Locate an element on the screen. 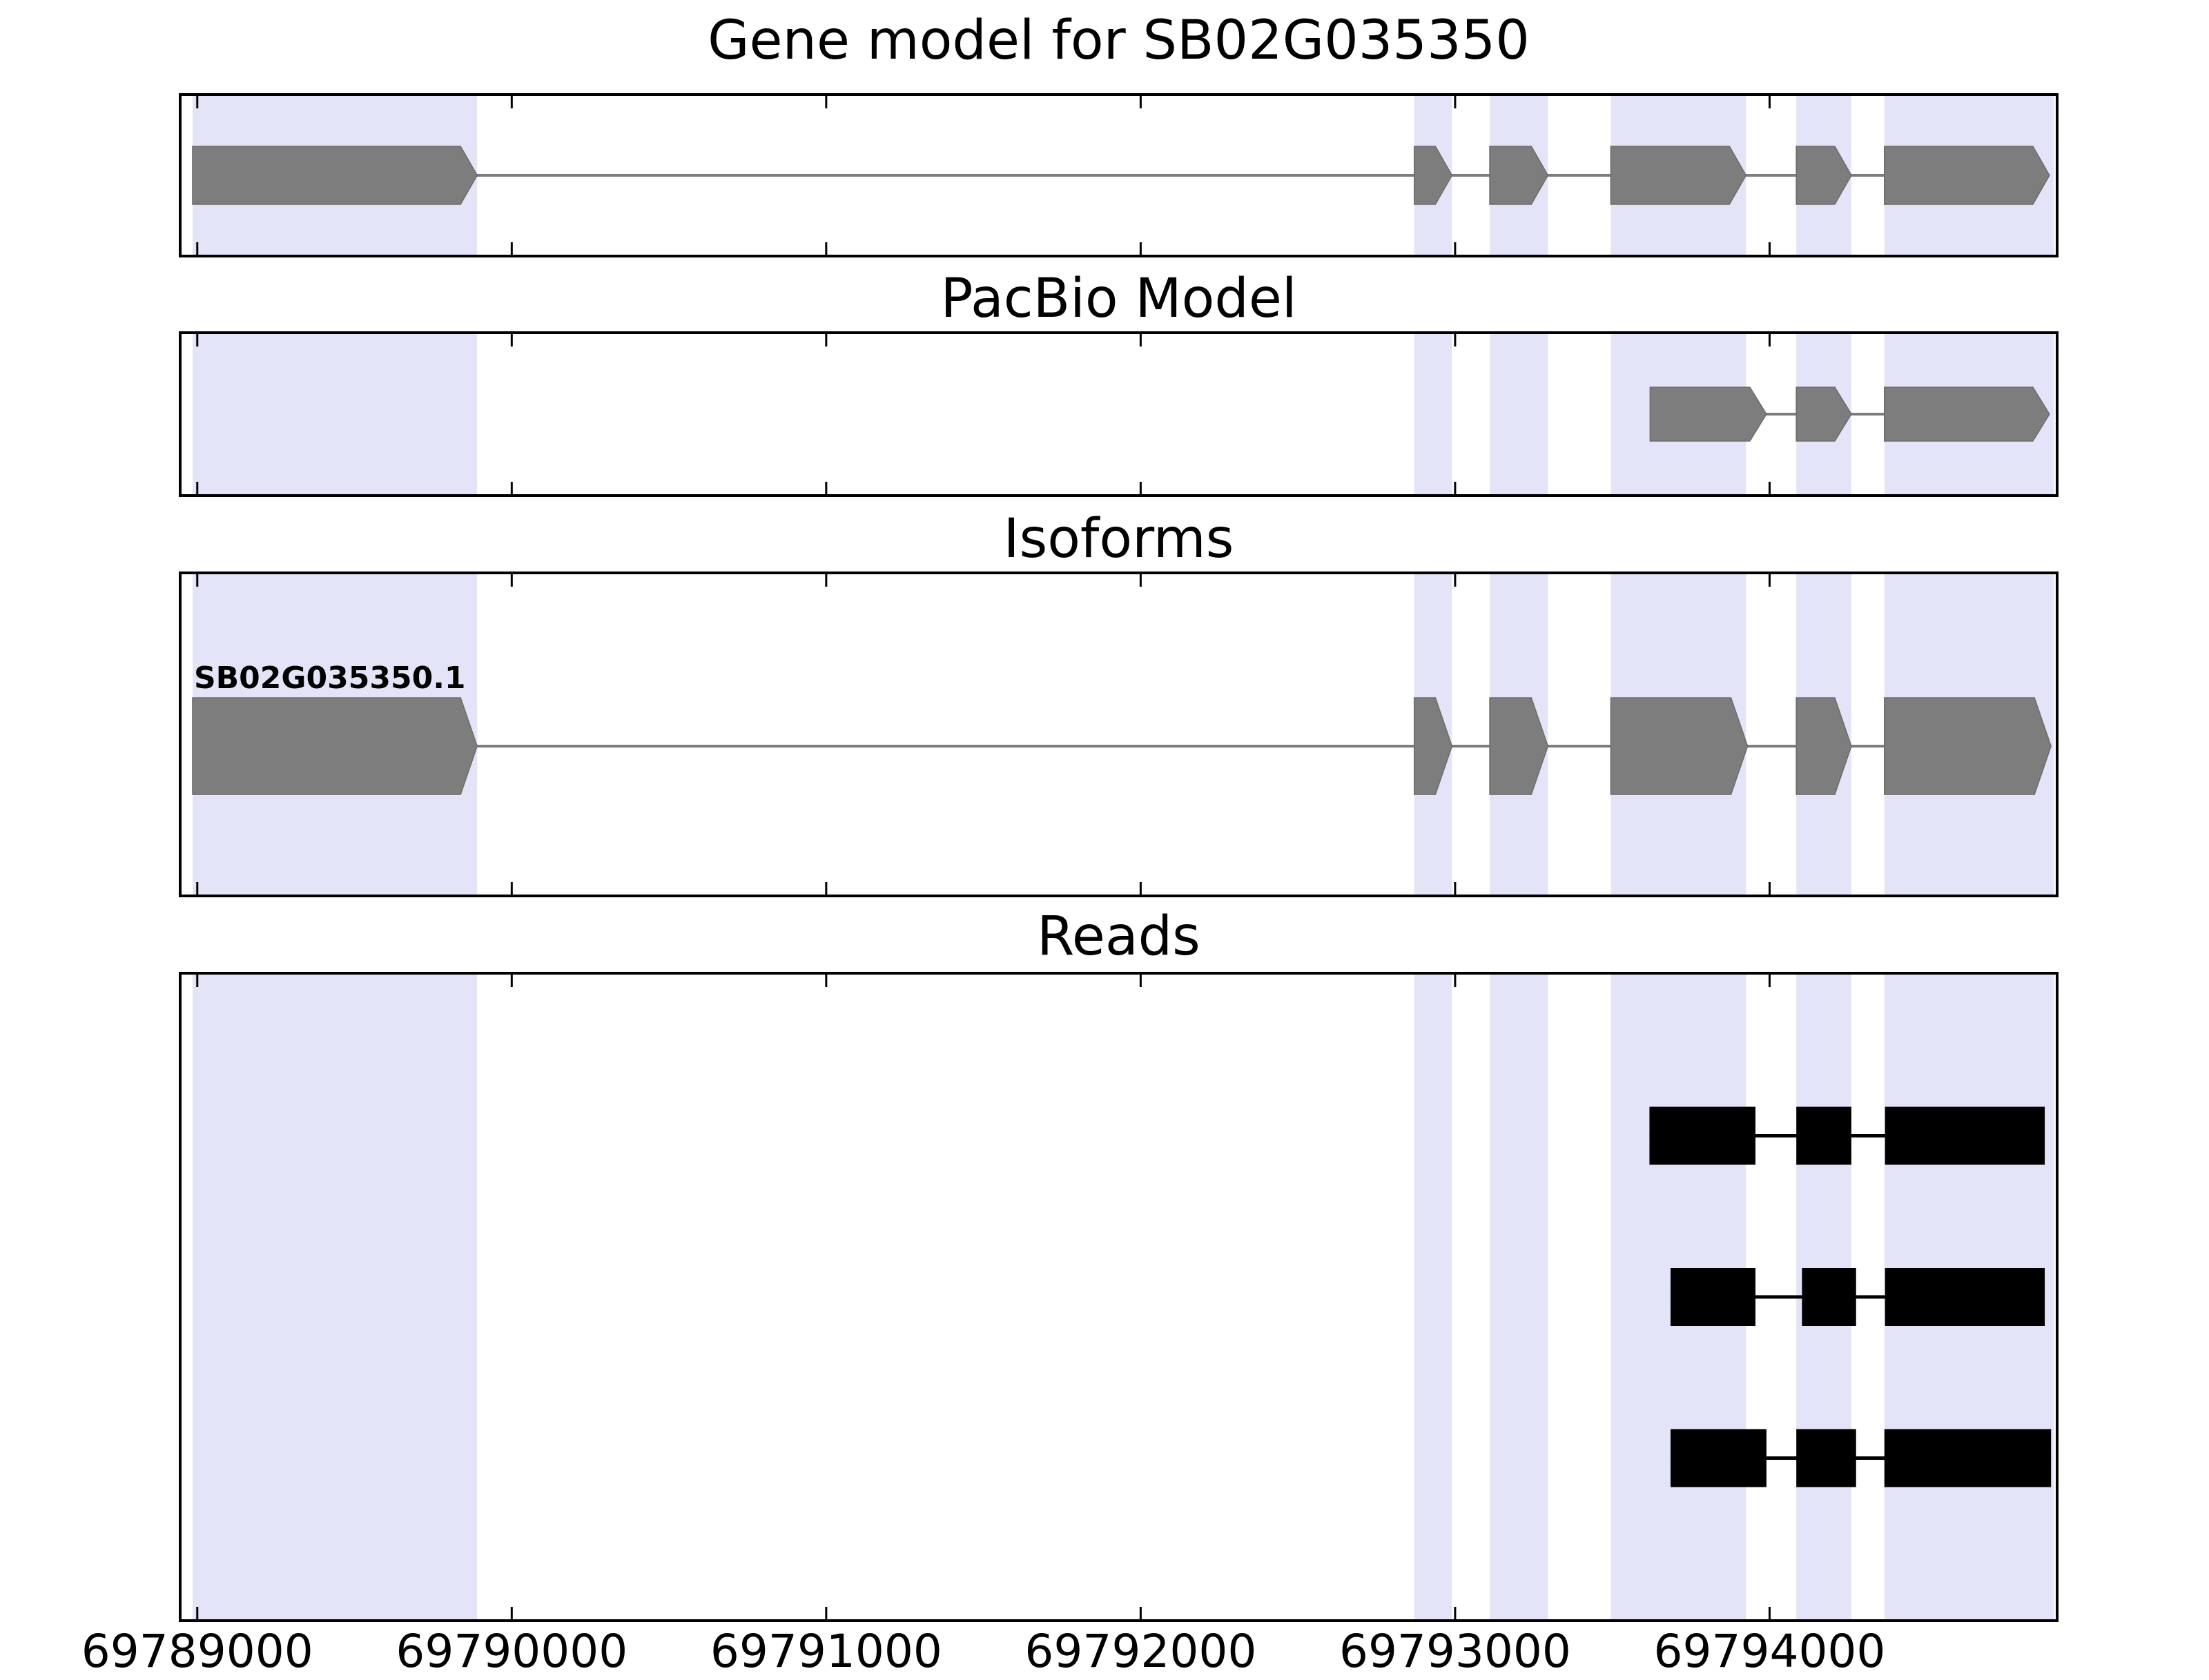 The width and height of the screenshot is (2209, 1680). panel-pacbio-model is located at coordinates (1119, 414).